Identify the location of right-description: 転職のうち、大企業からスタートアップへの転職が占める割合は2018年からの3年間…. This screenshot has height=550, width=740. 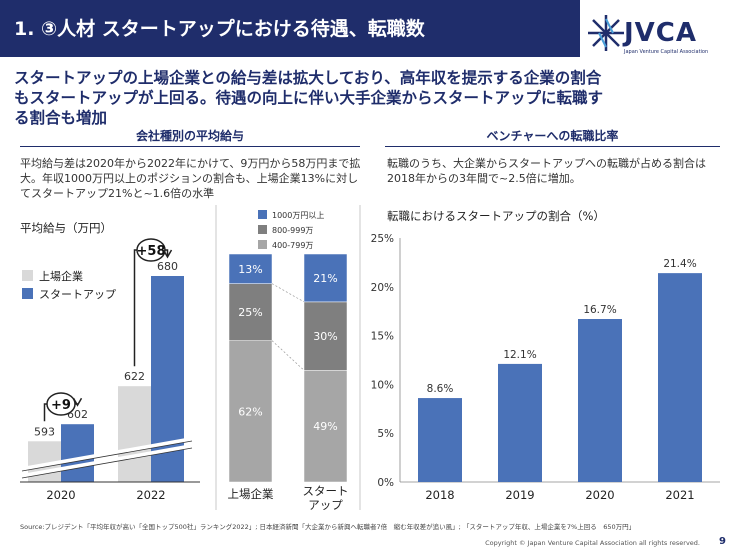
(546, 171).